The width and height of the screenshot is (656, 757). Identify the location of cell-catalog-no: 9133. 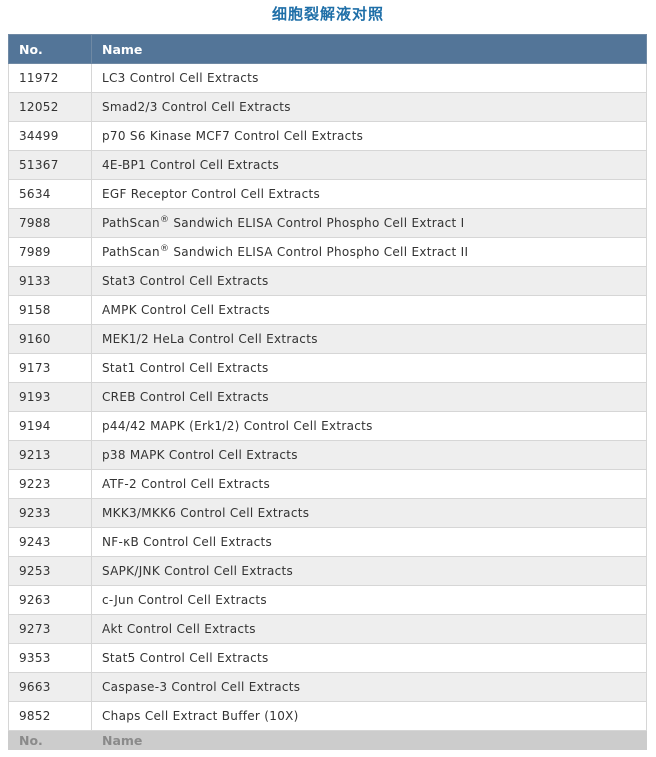
(50, 281).